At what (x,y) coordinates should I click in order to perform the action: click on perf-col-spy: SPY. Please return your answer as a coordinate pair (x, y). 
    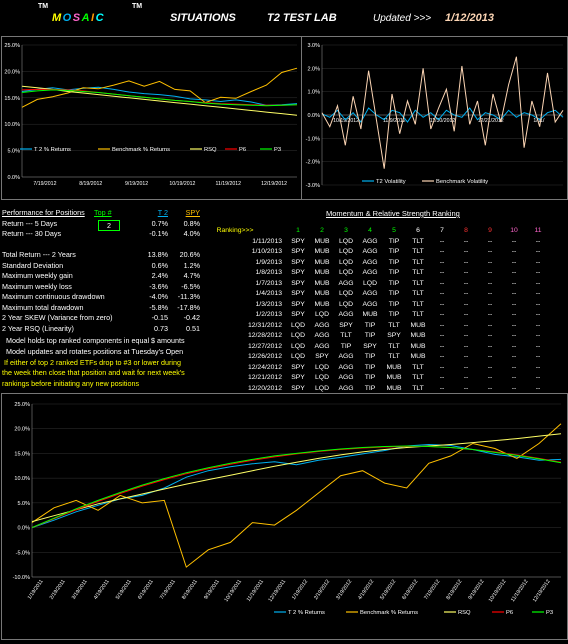
    Looking at the image, I should click on (192, 212).